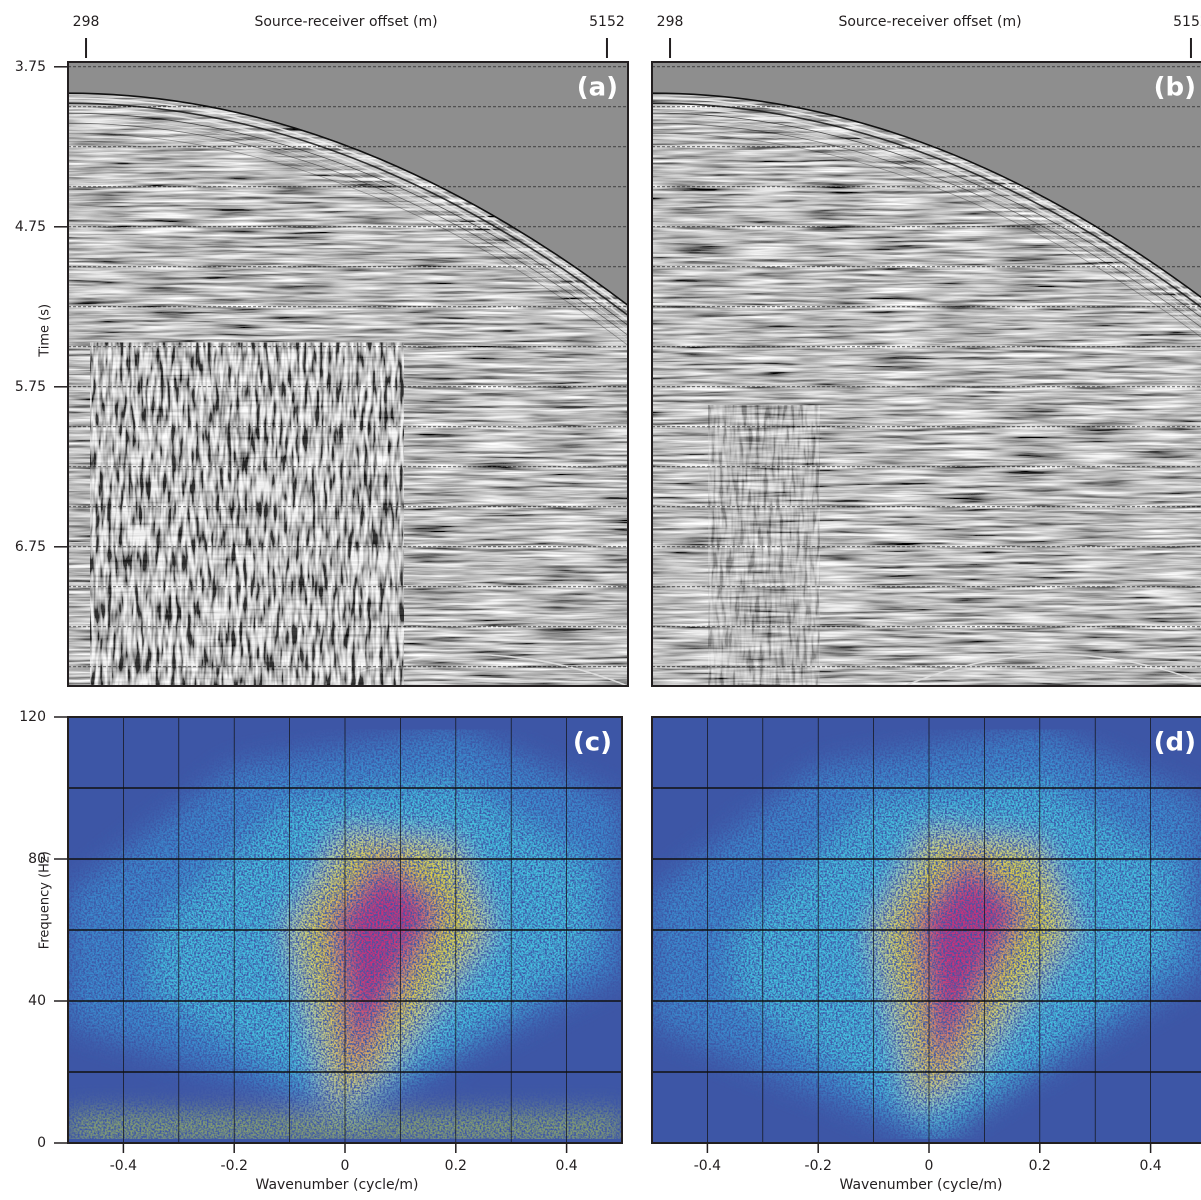 This screenshot has width=1201, height=1200. Describe the element at coordinates (37, 859) in the screenshot. I see `y-tick-label: 80` at that location.